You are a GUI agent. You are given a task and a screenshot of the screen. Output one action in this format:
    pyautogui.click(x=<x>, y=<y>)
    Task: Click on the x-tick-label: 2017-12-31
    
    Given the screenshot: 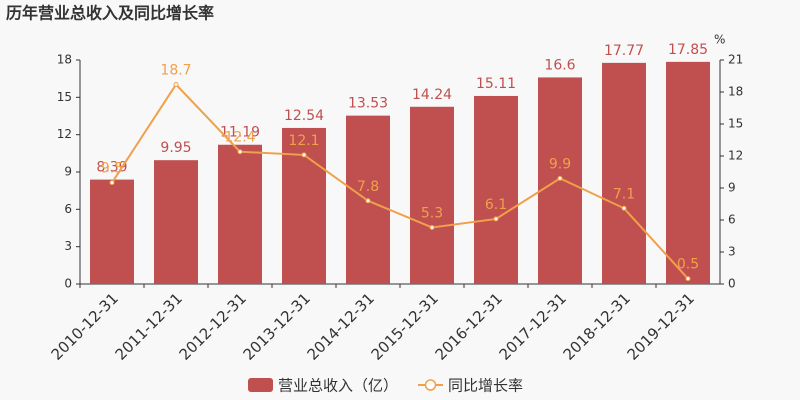 What is the action you would take?
    pyautogui.click(x=533, y=326)
    